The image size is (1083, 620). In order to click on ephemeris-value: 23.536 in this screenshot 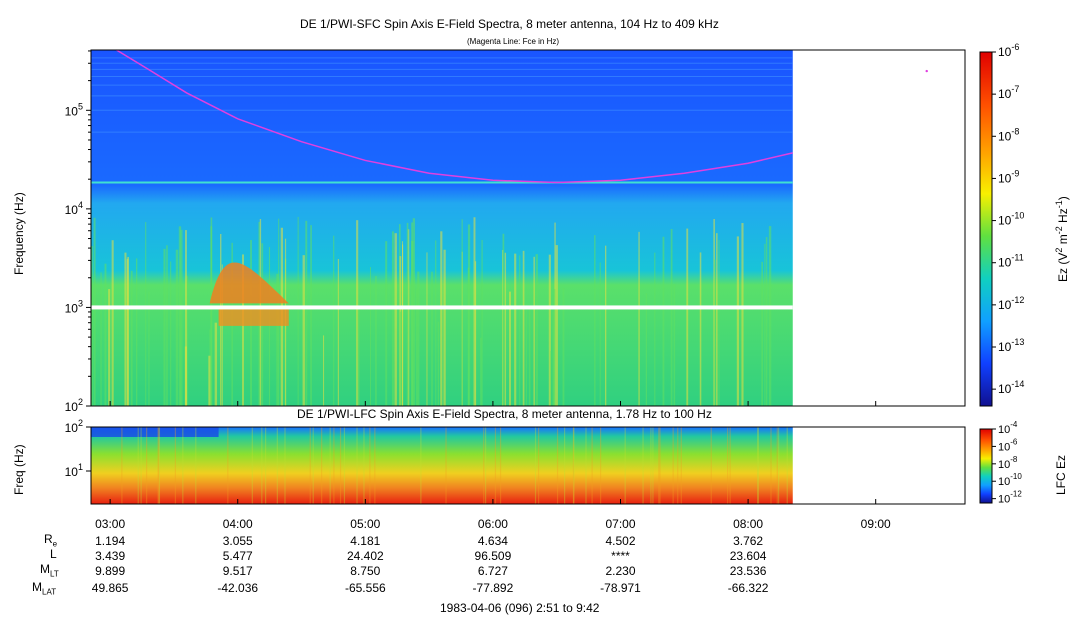, I will do `click(748, 571)`.